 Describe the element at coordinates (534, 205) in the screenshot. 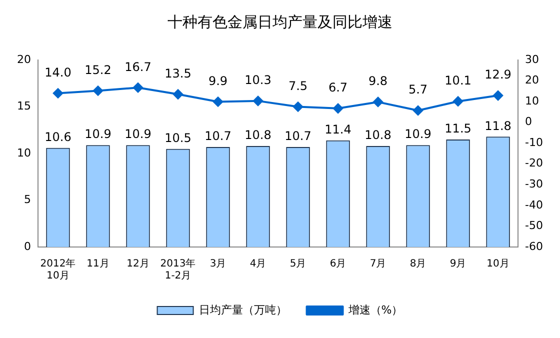

I see `y2-tick-label: -40` at that location.